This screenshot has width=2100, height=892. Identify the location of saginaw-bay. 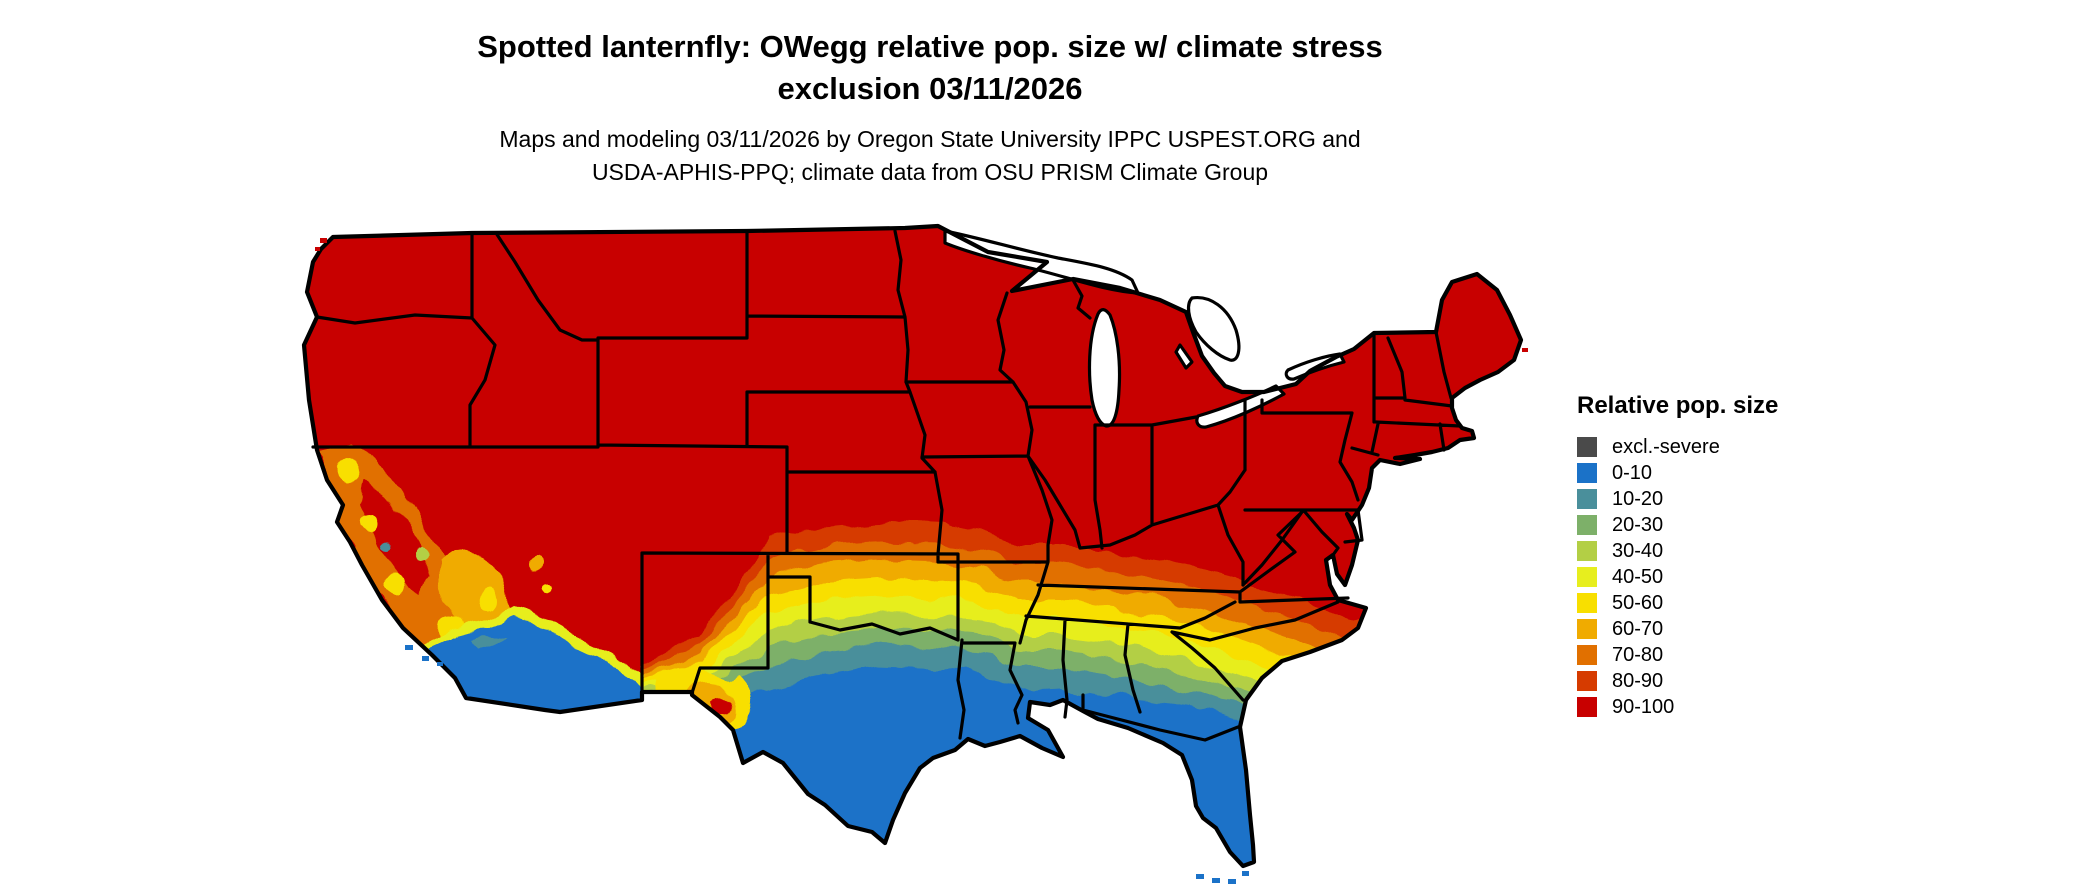
(1184, 356).